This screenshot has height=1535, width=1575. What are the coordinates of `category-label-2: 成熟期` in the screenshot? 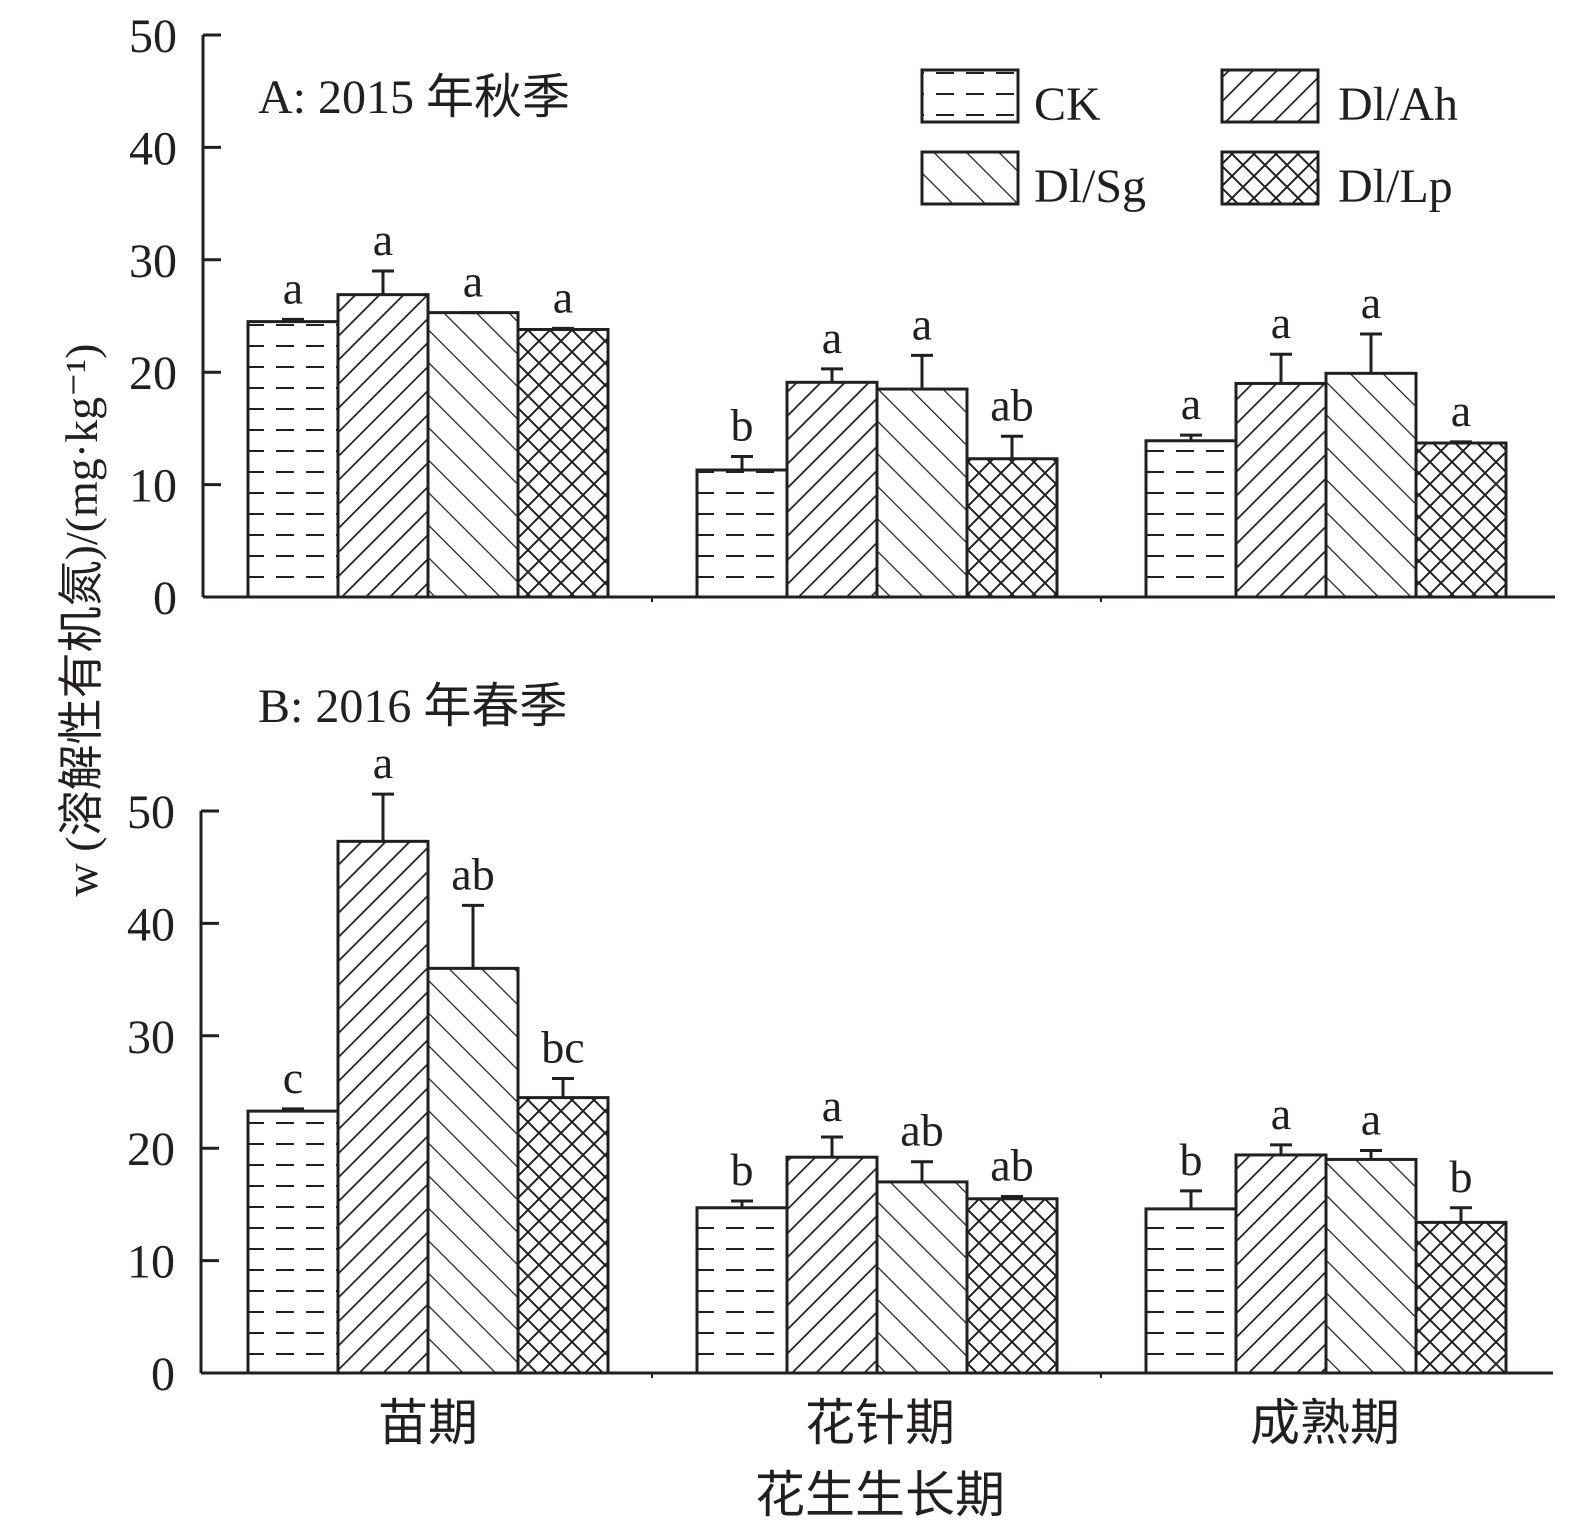 It's located at (1325, 1423).